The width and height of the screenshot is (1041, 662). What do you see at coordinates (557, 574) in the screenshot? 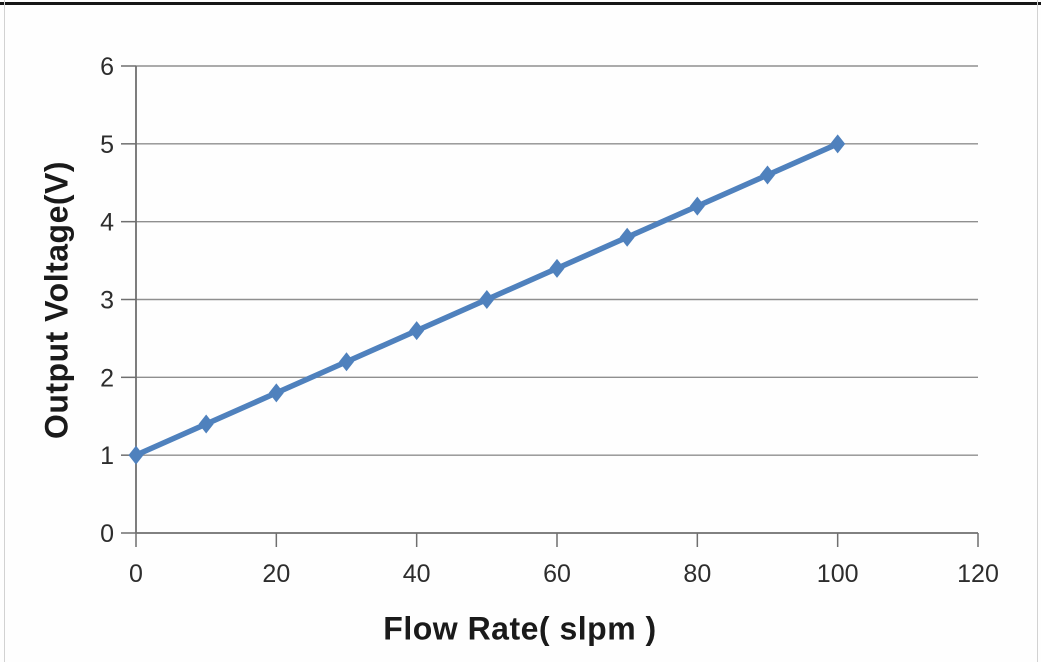
I see `x-tick-label: 60` at bounding box center [557, 574].